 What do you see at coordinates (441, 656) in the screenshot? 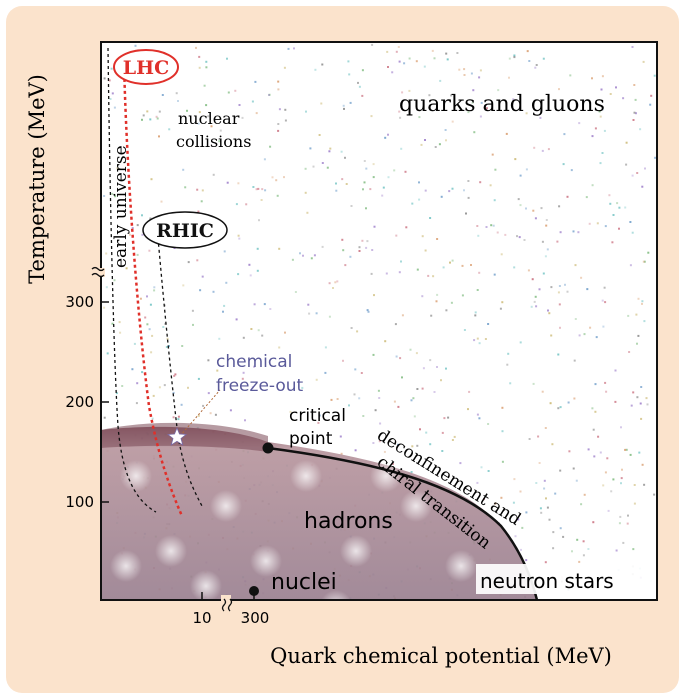
I see `x-axis-title: Quark chemical potential (MeV)` at bounding box center [441, 656].